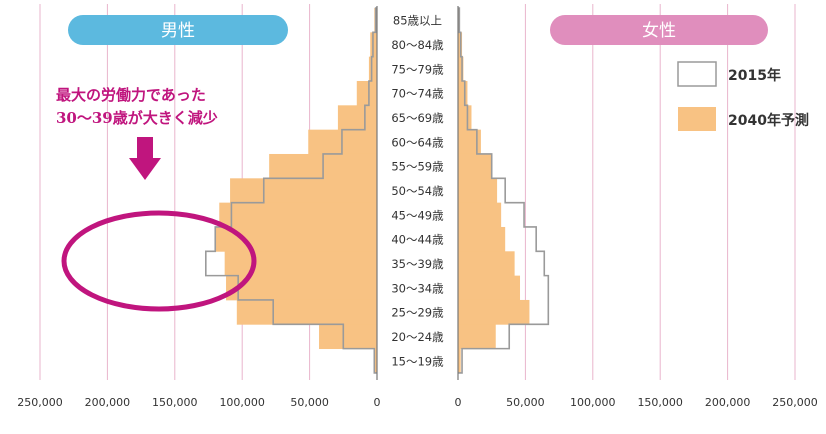  Describe the element at coordinates (743, 96) in the screenshot. I see `legend: 2015年 2040年予測` at that location.